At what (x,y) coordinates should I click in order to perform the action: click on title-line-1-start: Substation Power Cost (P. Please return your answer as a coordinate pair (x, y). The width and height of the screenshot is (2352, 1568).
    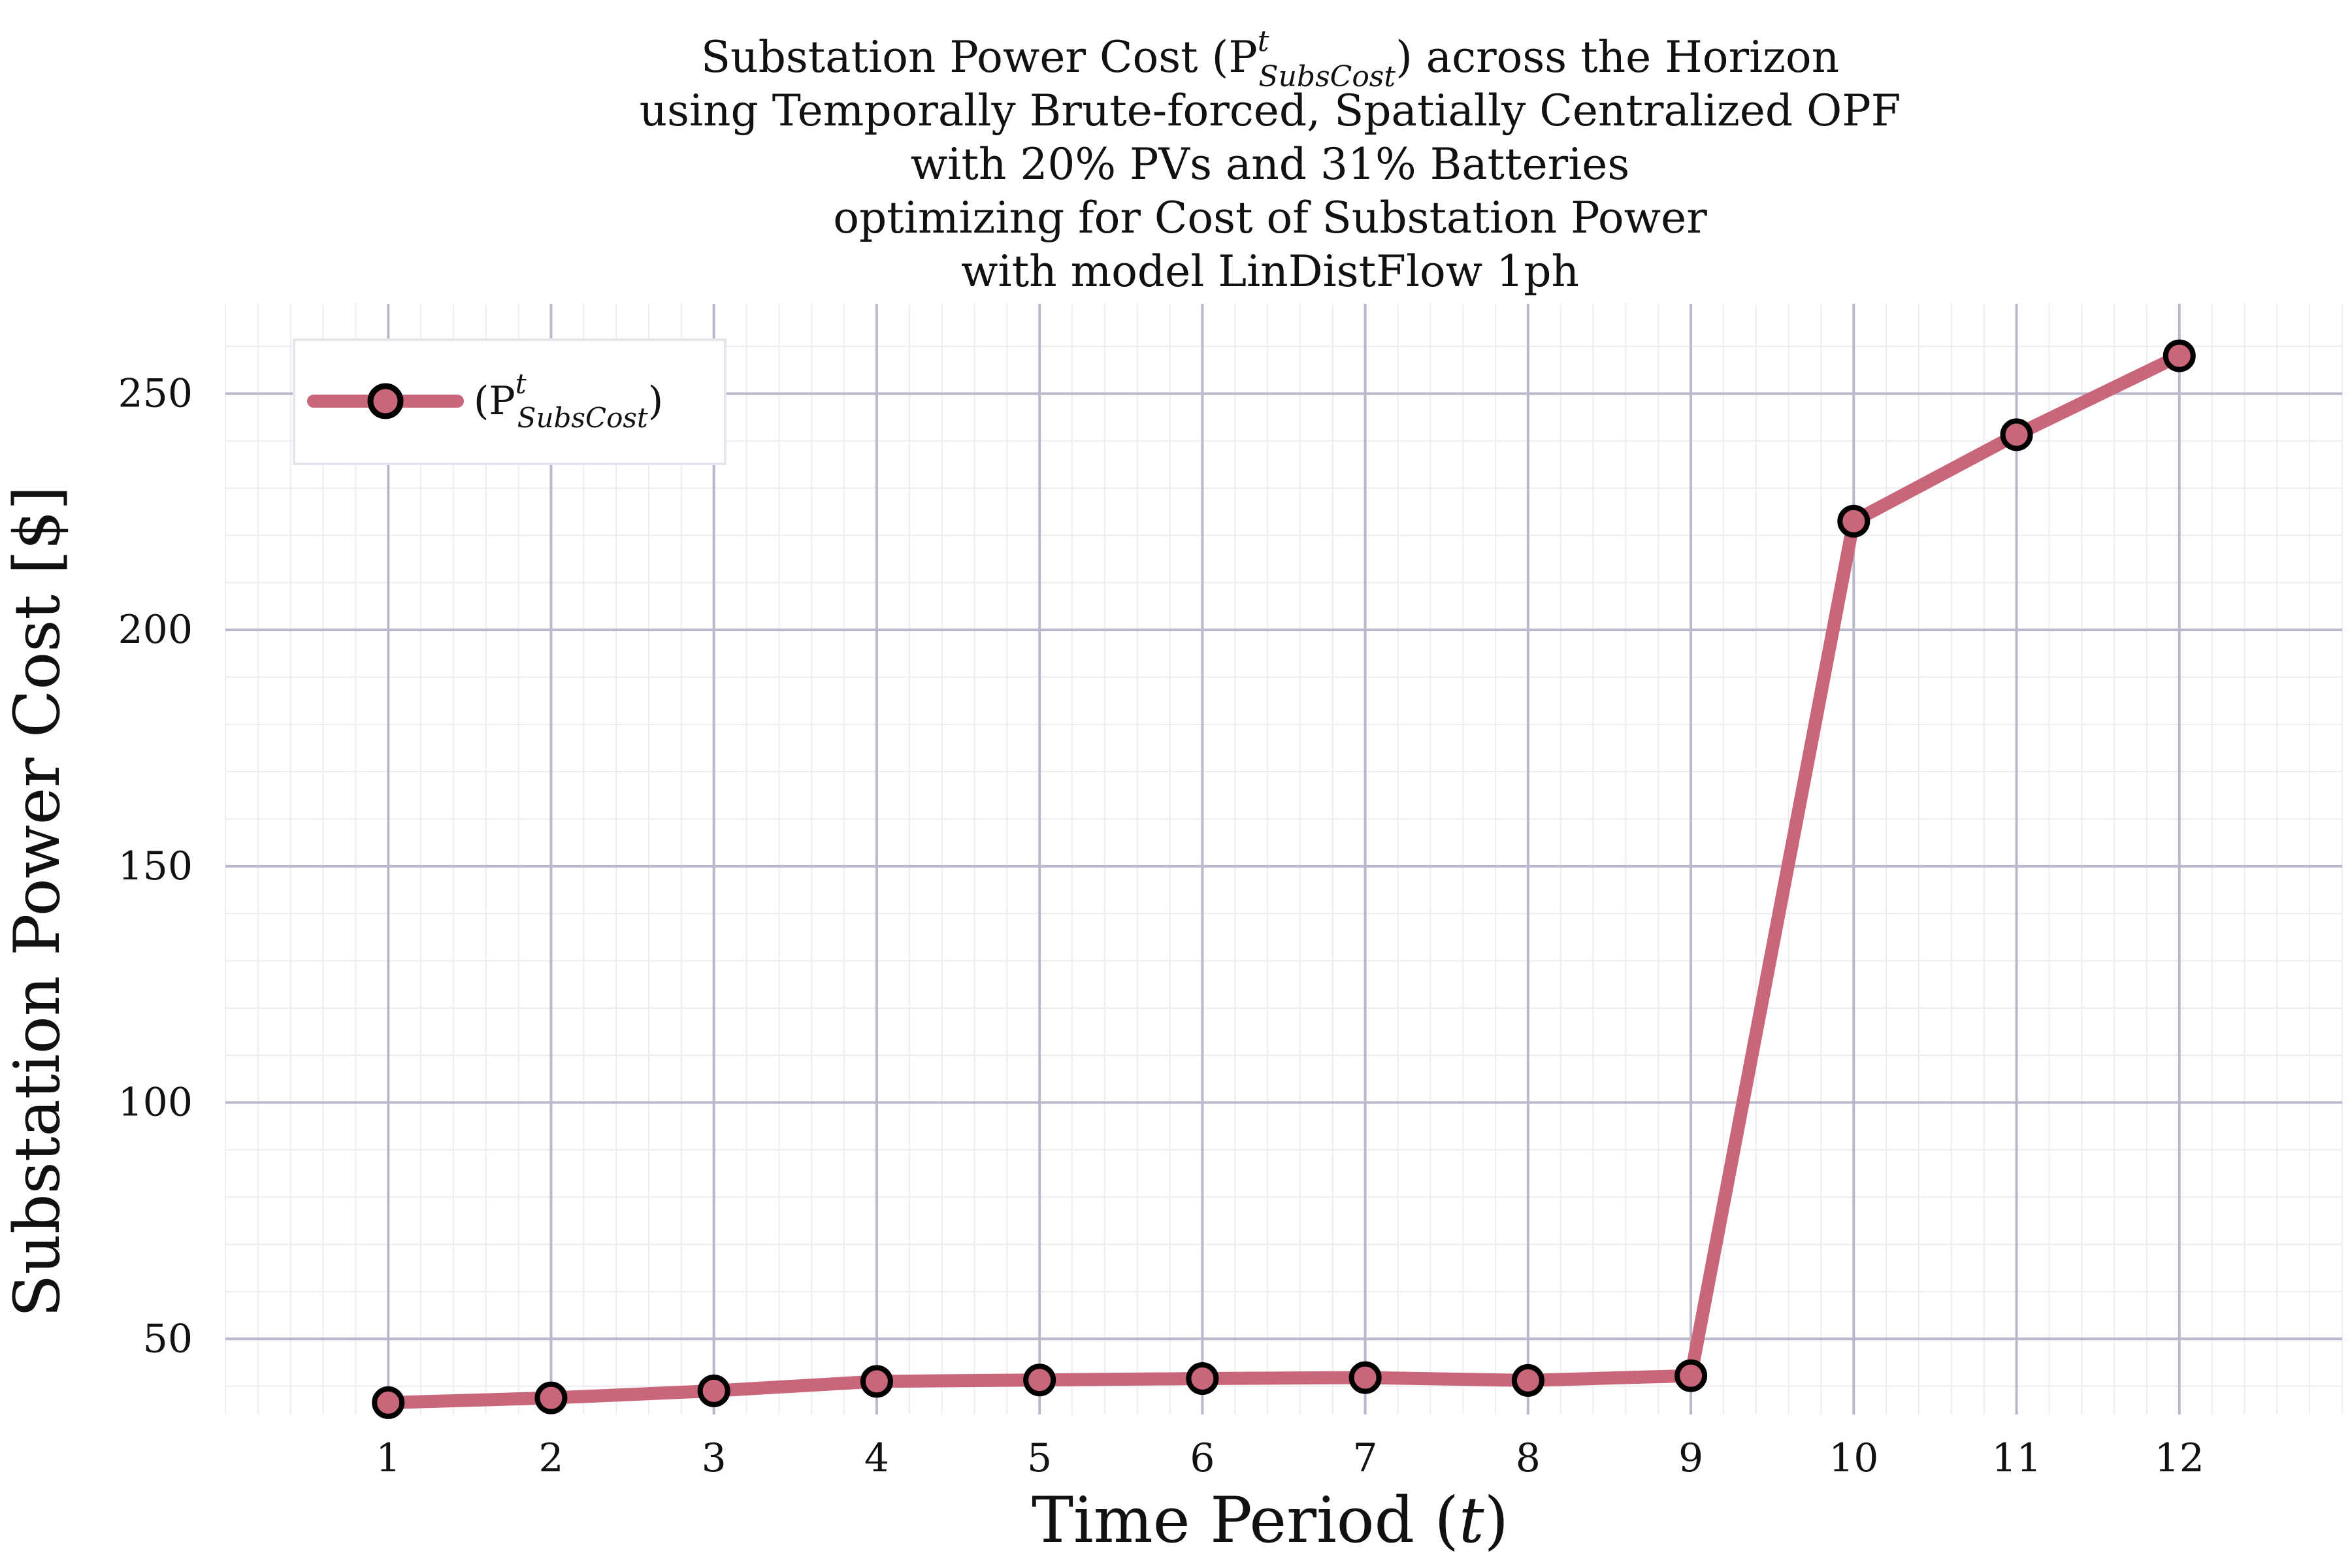
    Looking at the image, I should click on (979, 57).